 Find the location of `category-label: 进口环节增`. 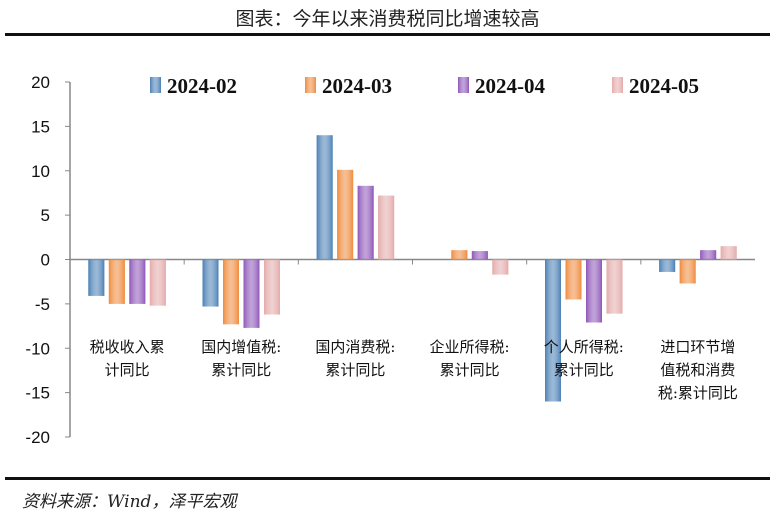

category-label: 进口环节增 is located at coordinates (697, 347).